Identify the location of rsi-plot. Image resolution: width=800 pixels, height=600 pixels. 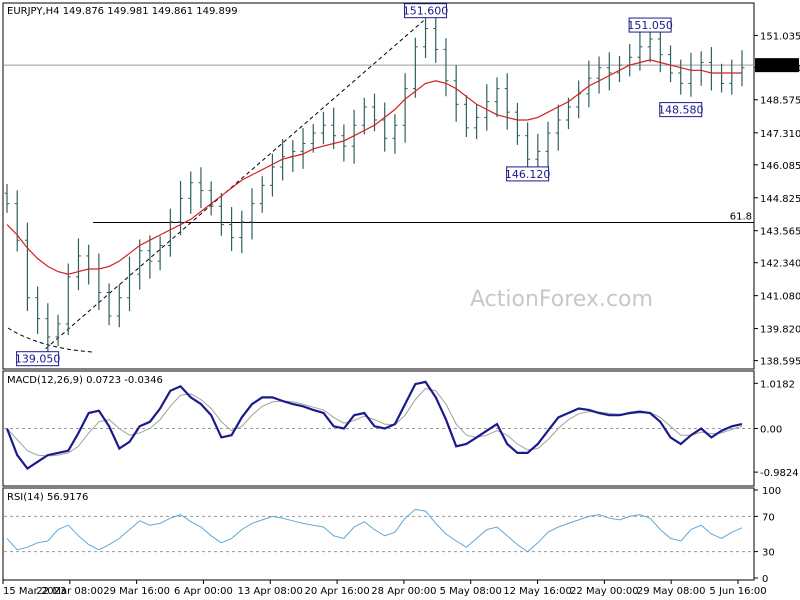
(379, 530).